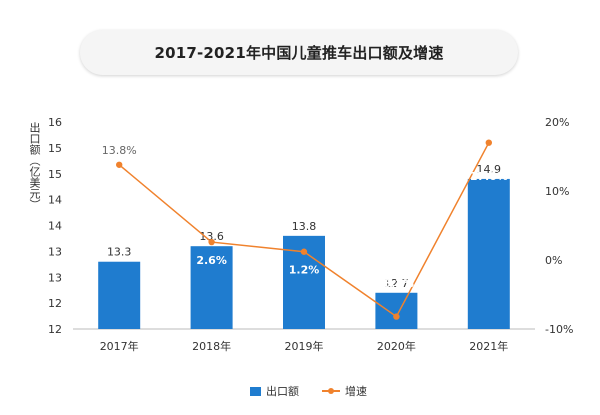 The image size is (600, 415). I want to click on growth-value-label: 17.0%, so click(489, 176).